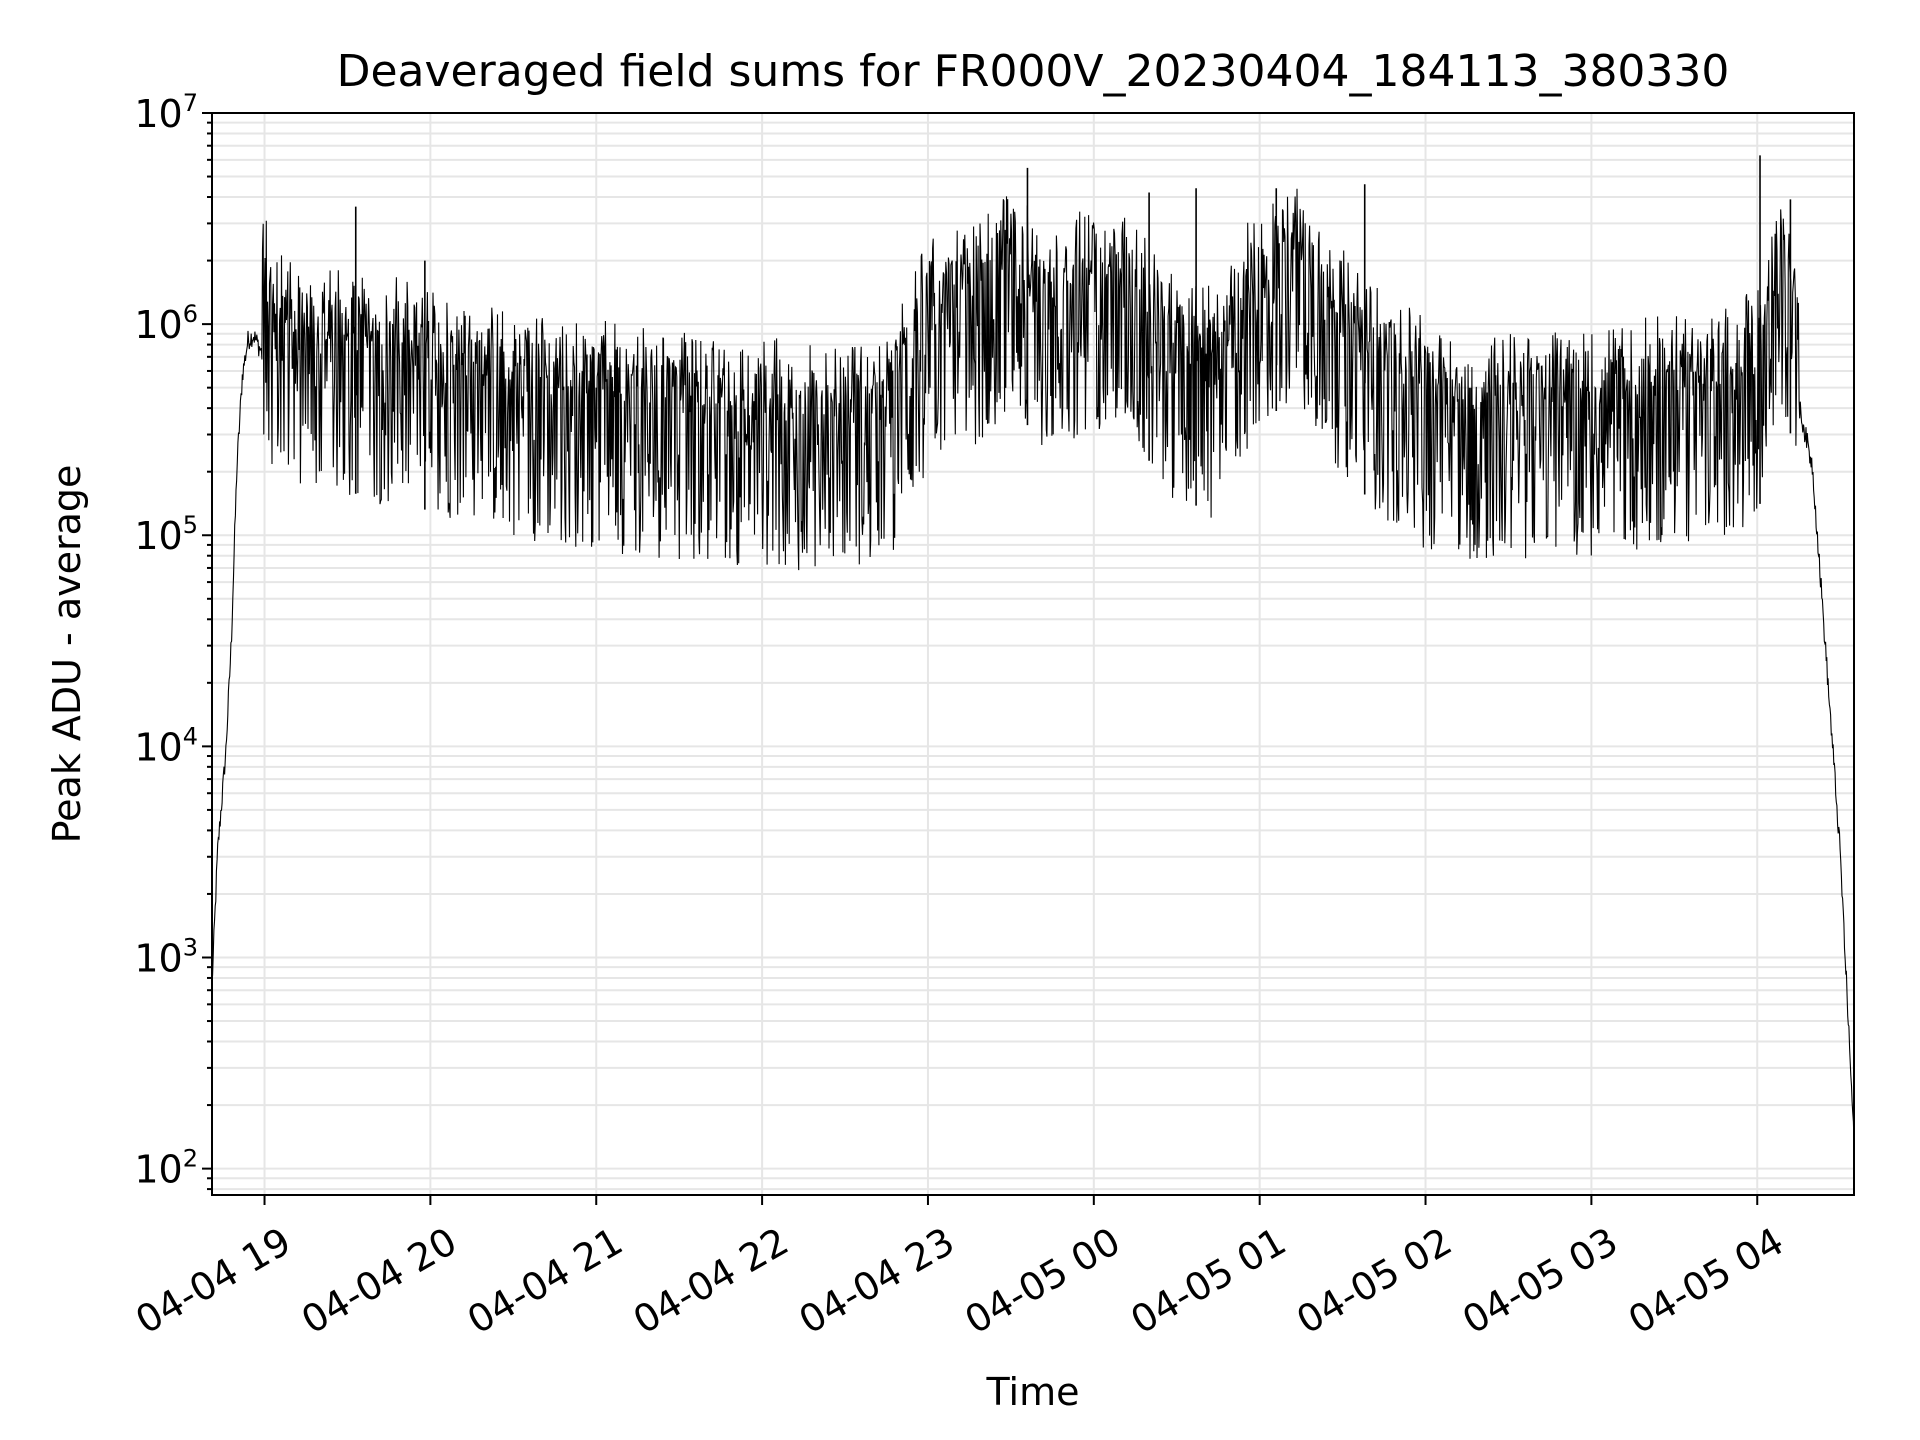 The height and width of the screenshot is (1440, 1920). Describe the element at coordinates (190, 1159) in the screenshot. I see `y-tick-exponent: 2` at that location.